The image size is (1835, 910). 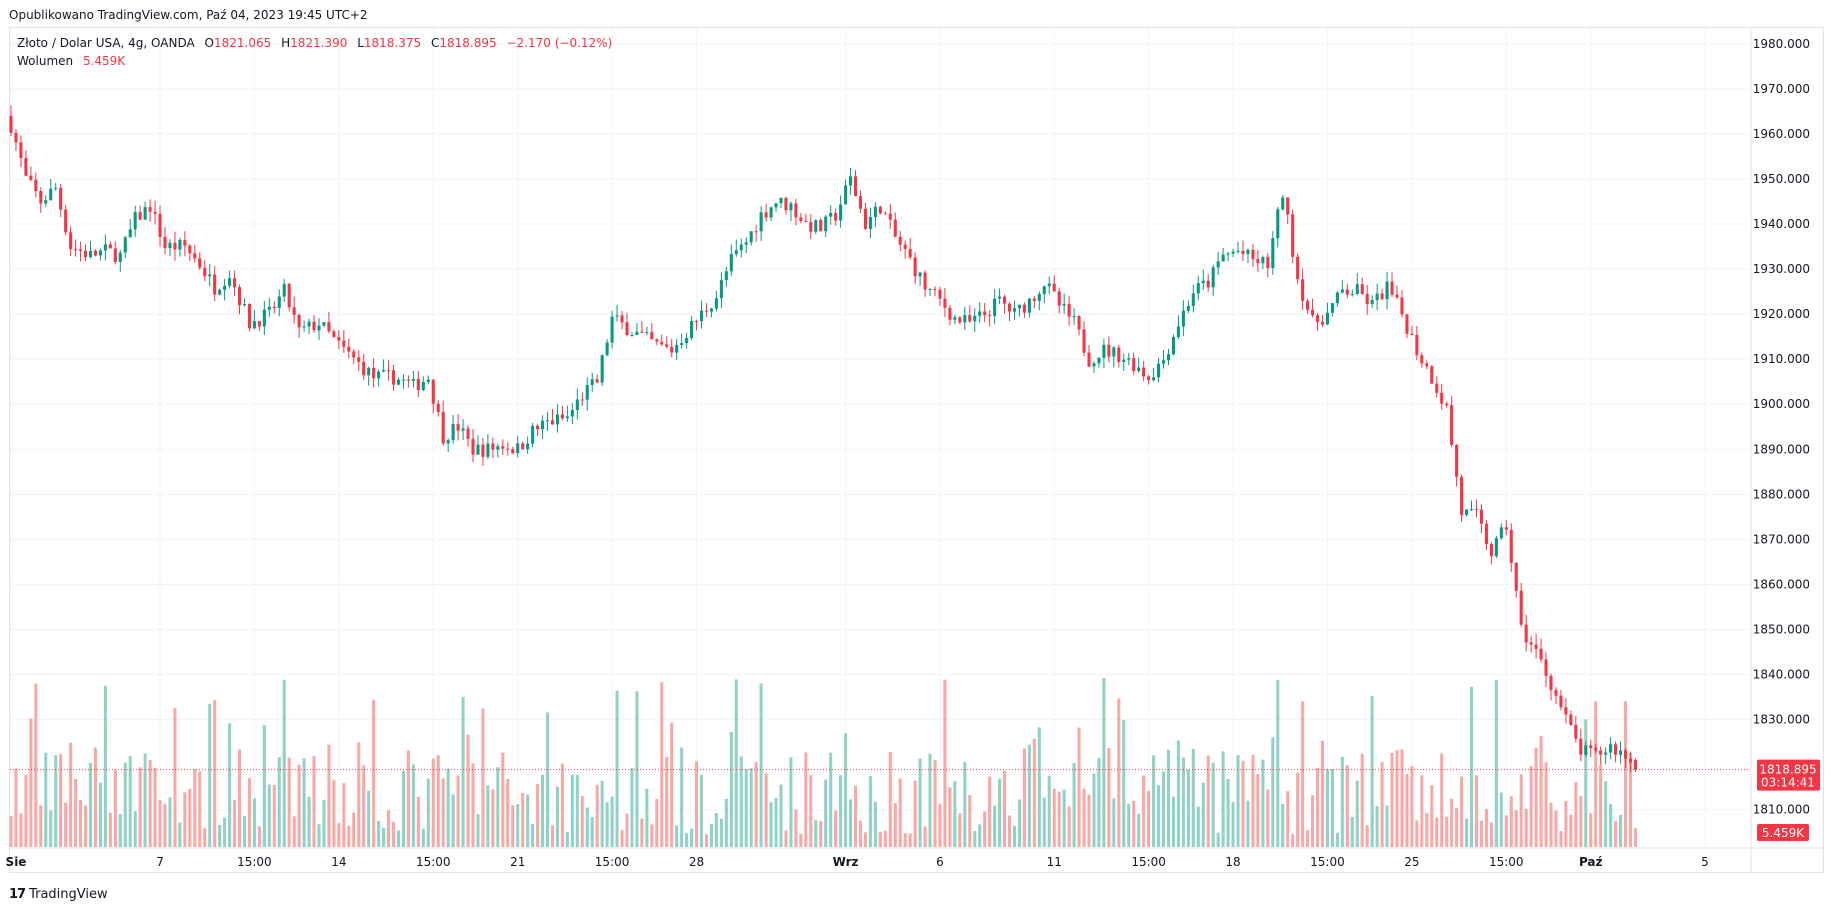 I want to click on time-tick-label: 15:00, so click(x=1148, y=862).